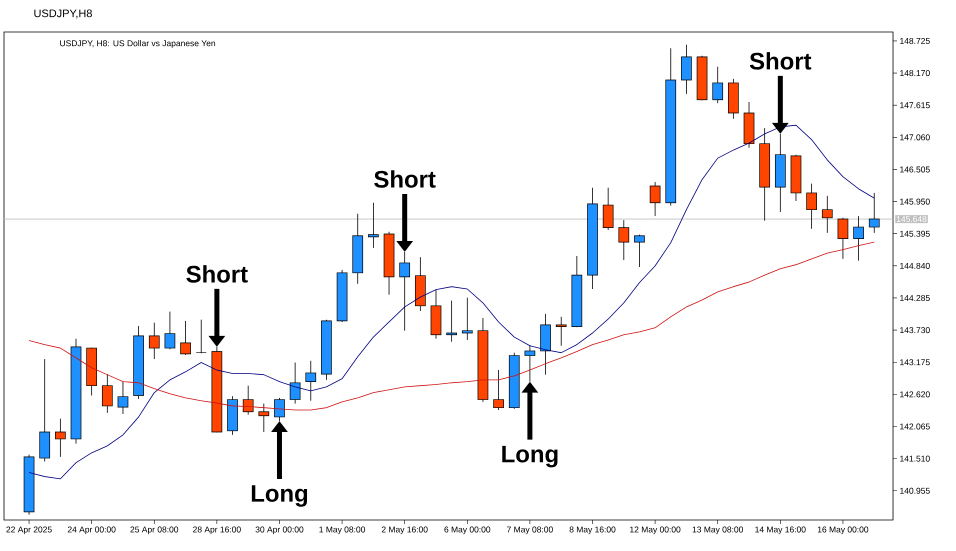  Describe the element at coordinates (915, 394) in the screenshot. I see `y-tick-label: 142.620` at that location.